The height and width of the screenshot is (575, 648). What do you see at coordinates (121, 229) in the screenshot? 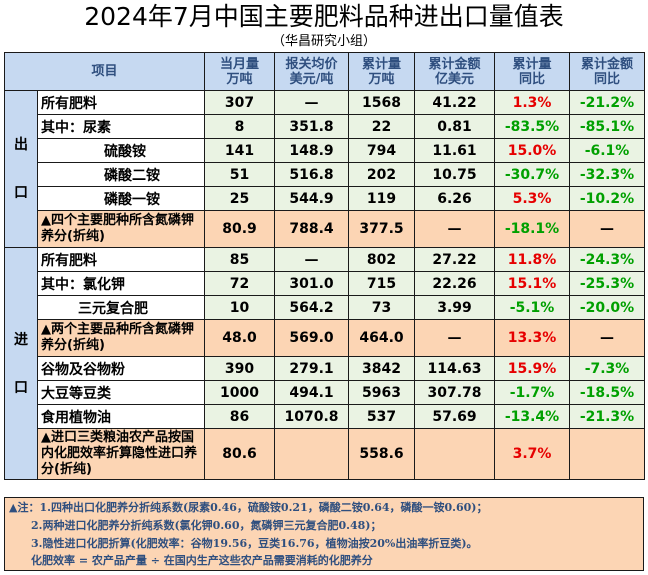
I see `row-name: ▲四个主要肥种所含氮磷钾养分(折纯)` at bounding box center [121, 229].